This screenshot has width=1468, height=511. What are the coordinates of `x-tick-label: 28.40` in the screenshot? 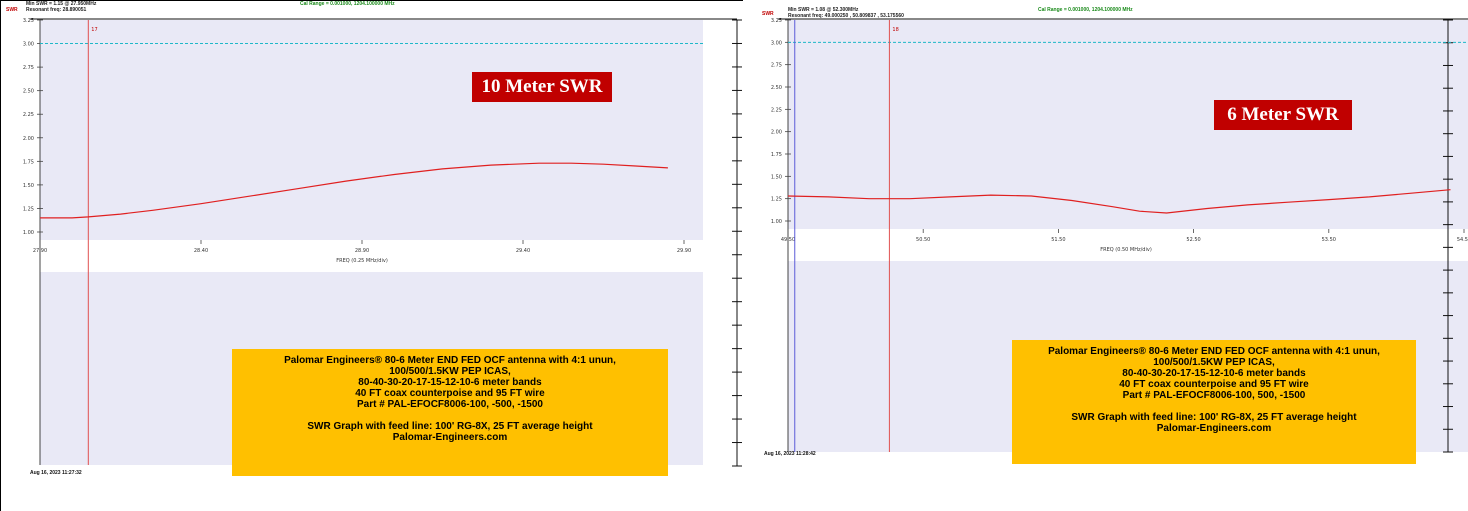 It's located at (201, 251).